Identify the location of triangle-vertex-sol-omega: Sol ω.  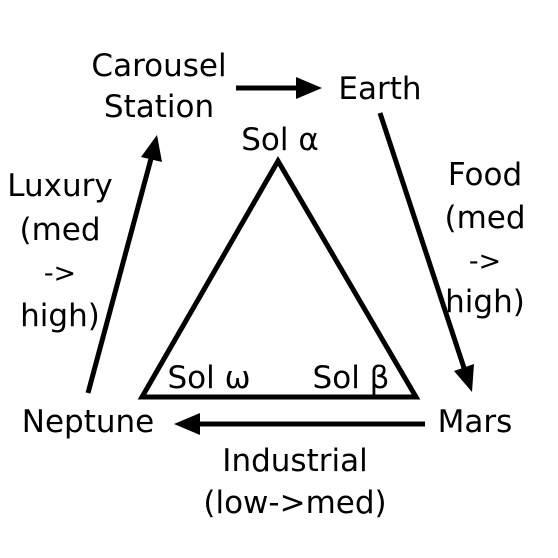
(208, 378).